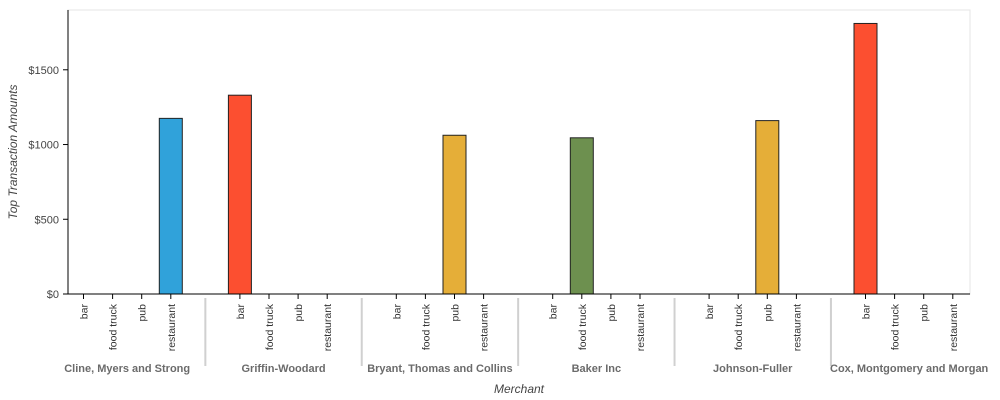 The width and height of the screenshot is (1000, 400). I want to click on y-tick-label: $1000, so click(43, 146).